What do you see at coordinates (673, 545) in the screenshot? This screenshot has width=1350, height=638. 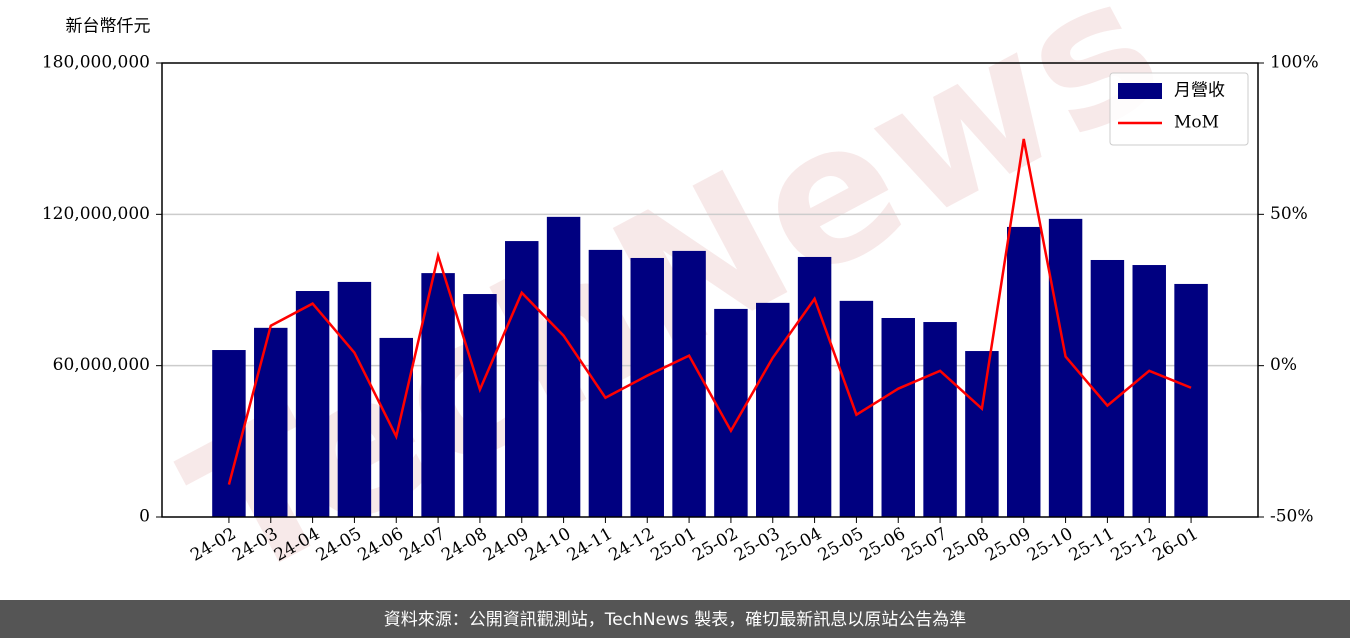 I see `x-tick-label: 25-01` at bounding box center [673, 545].